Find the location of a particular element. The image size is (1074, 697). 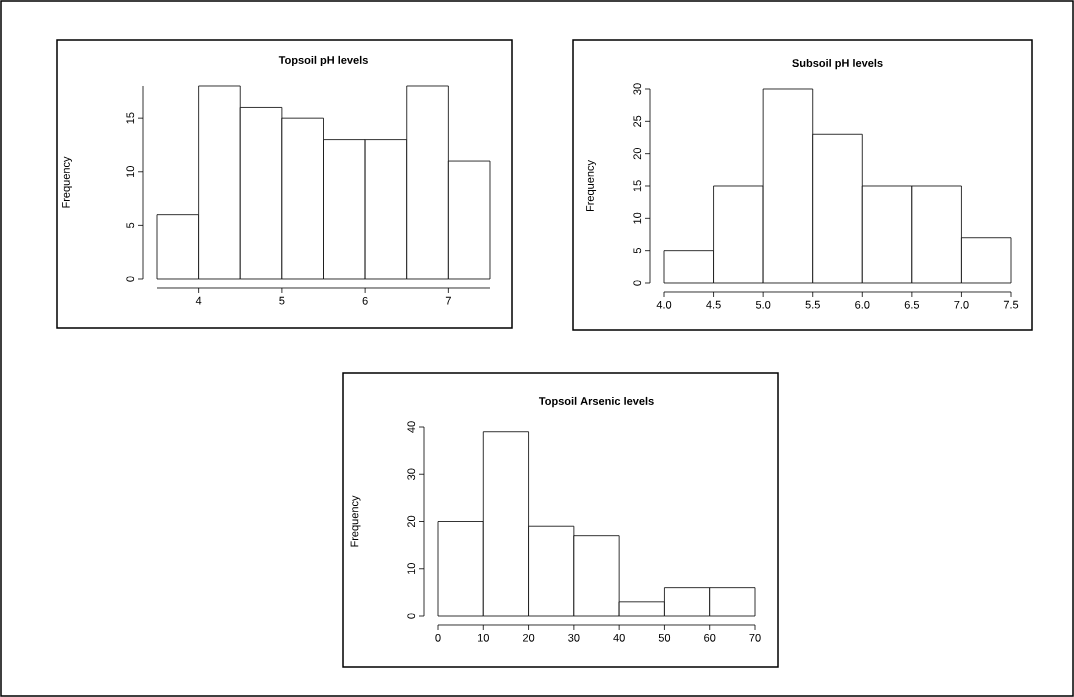

x-tick-label: 6.0 is located at coordinates (862, 304).